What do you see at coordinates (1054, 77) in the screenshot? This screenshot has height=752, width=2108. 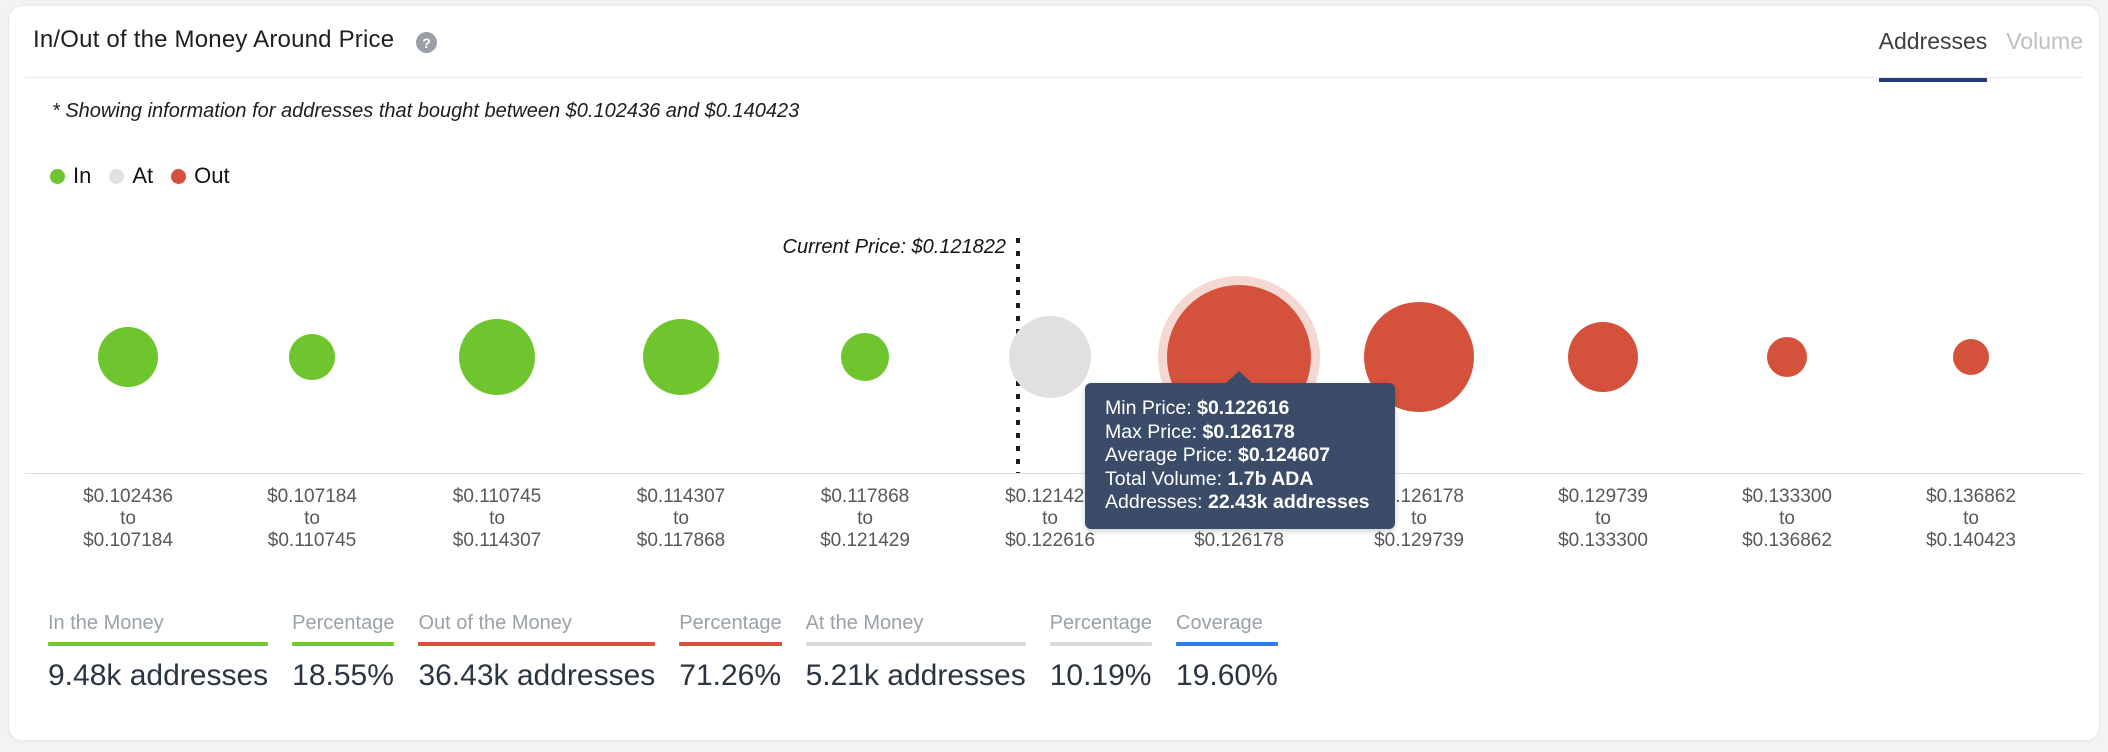 I see `header-divider` at bounding box center [1054, 77].